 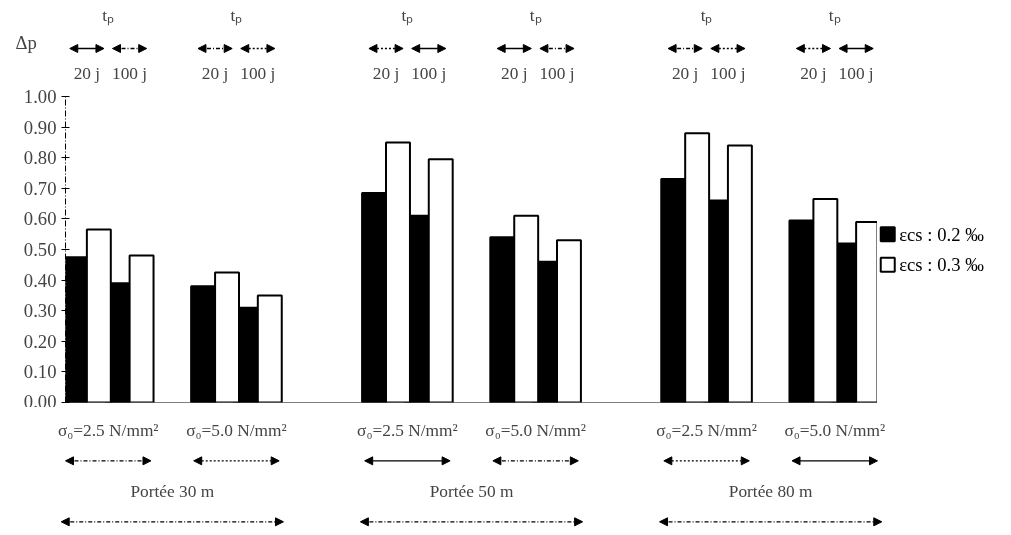 What do you see at coordinates (40, 219) in the screenshot?
I see `y-tick-label: 0.60` at bounding box center [40, 219].